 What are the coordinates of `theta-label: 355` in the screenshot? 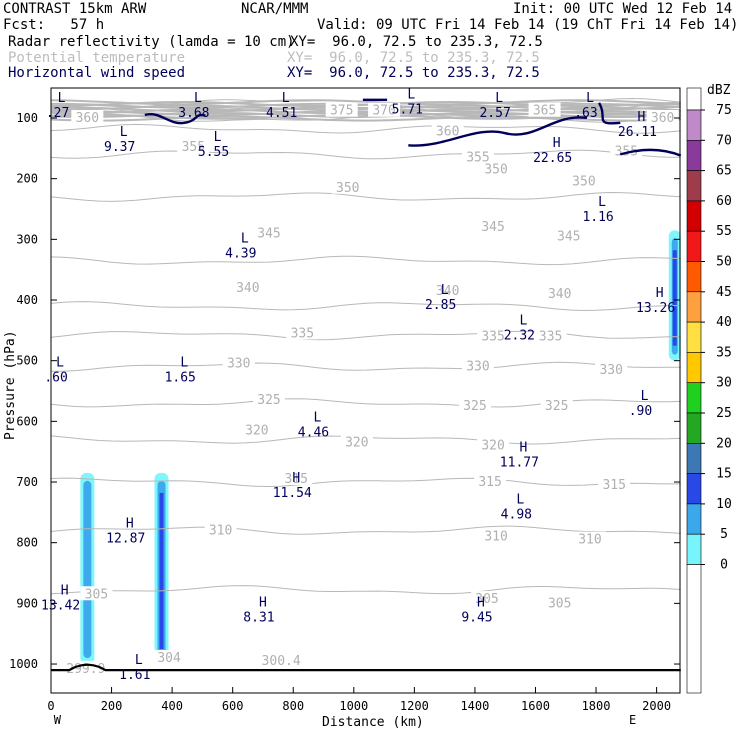 It's located at (193, 147).